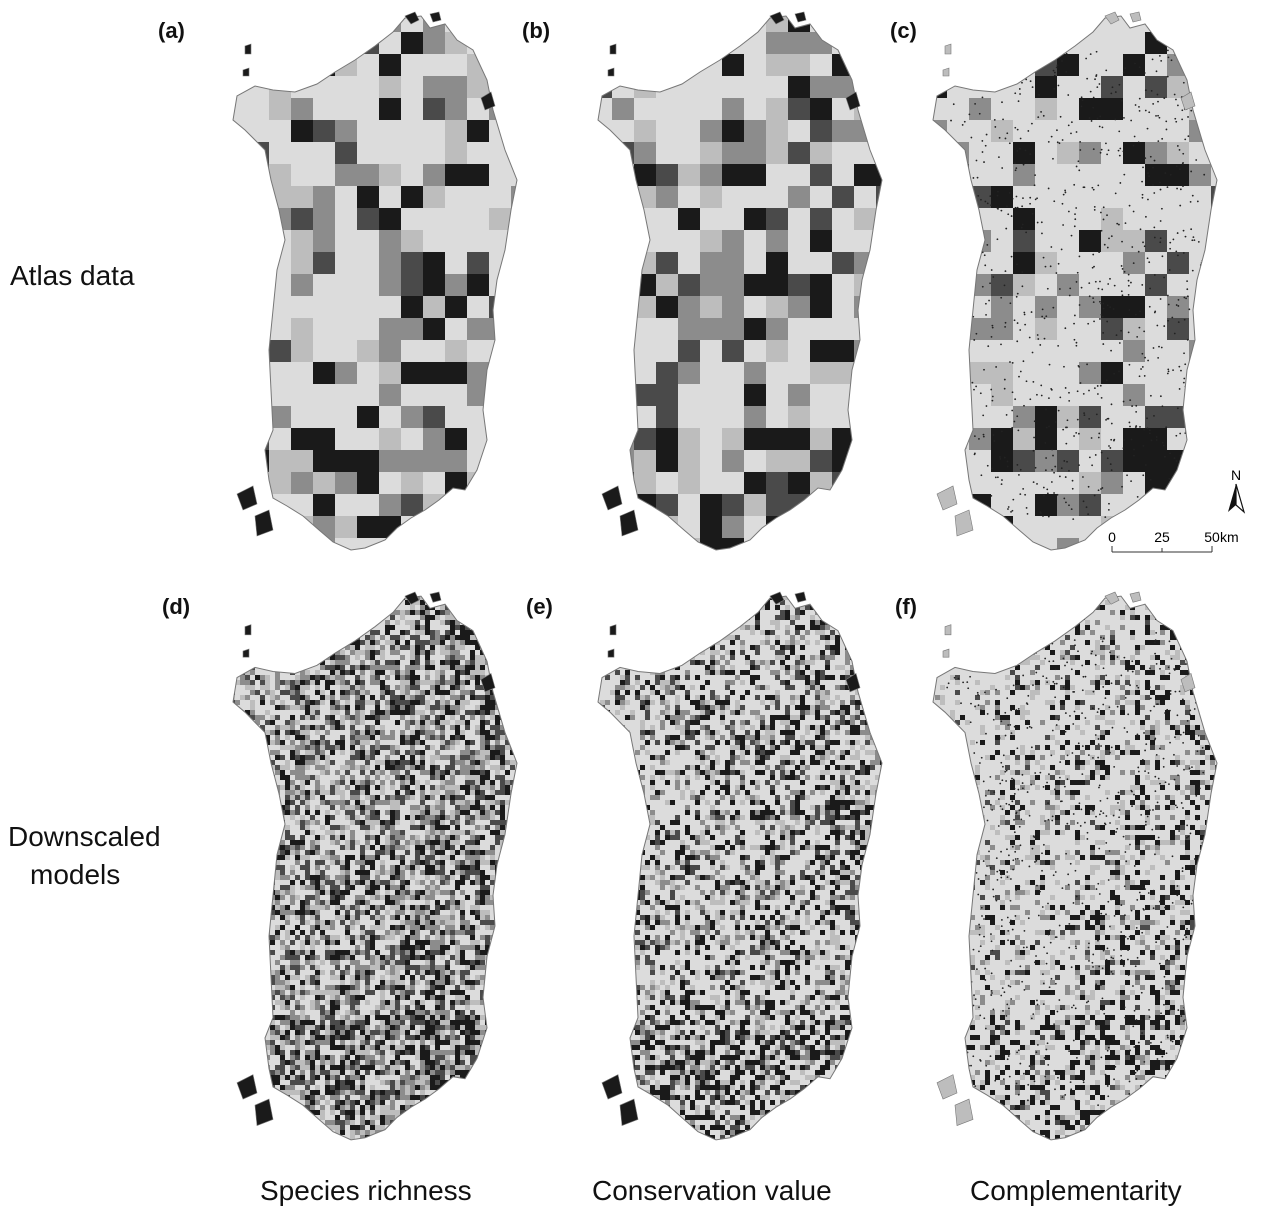  What do you see at coordinates (1237, 498) in the screenshot?
I see `north-arrow-icon` at bounding box center [1237, 498].